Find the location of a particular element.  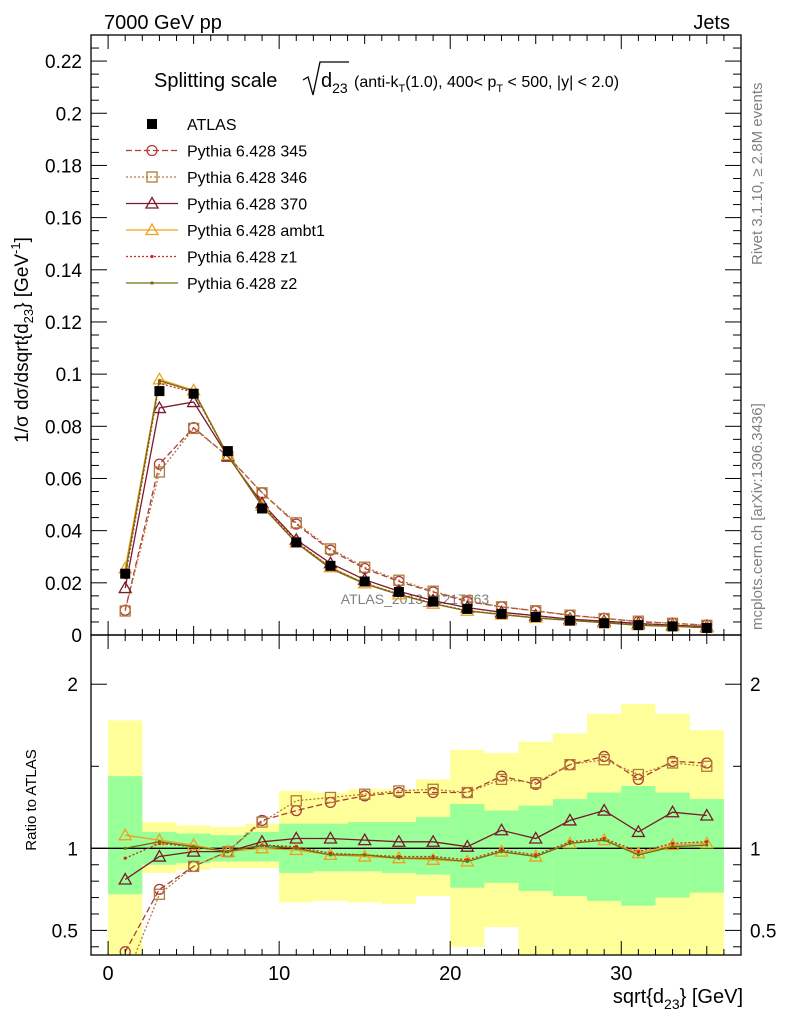

title-symbol: d23 is located at coordinates (334, 83).